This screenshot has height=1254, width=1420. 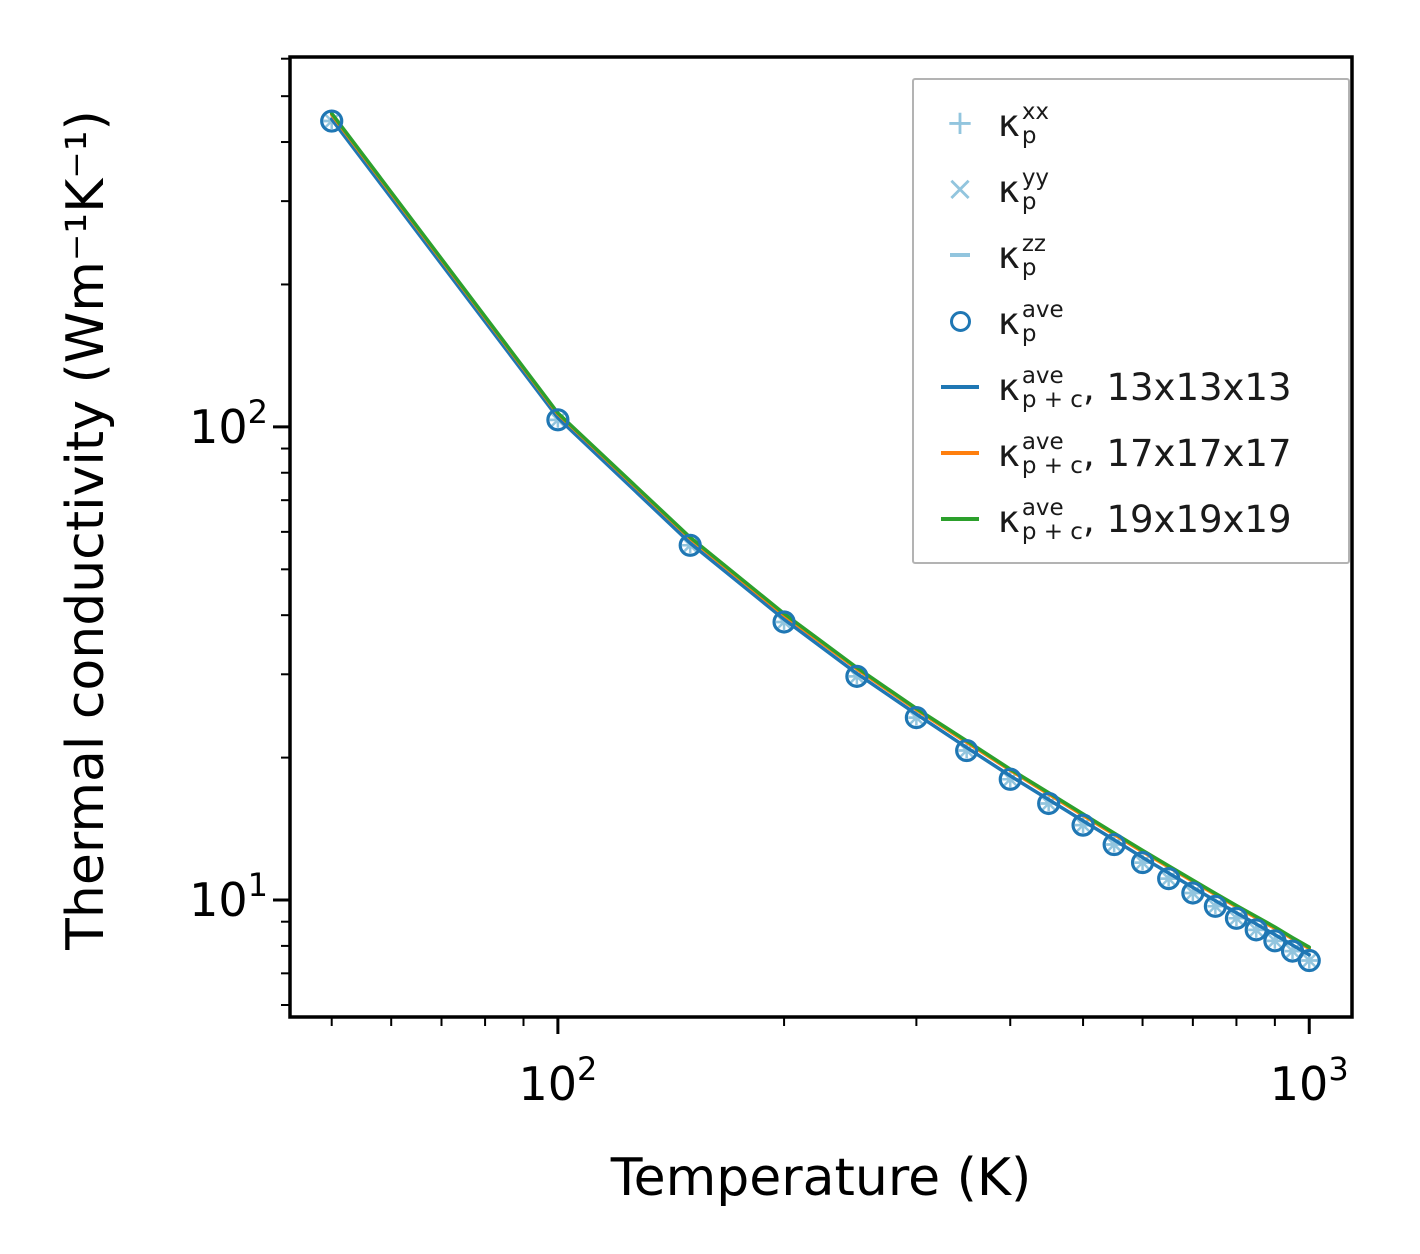 I want to click on legend-label: κ ave p + c, 13x13x13, so click(x=1145, y=387).